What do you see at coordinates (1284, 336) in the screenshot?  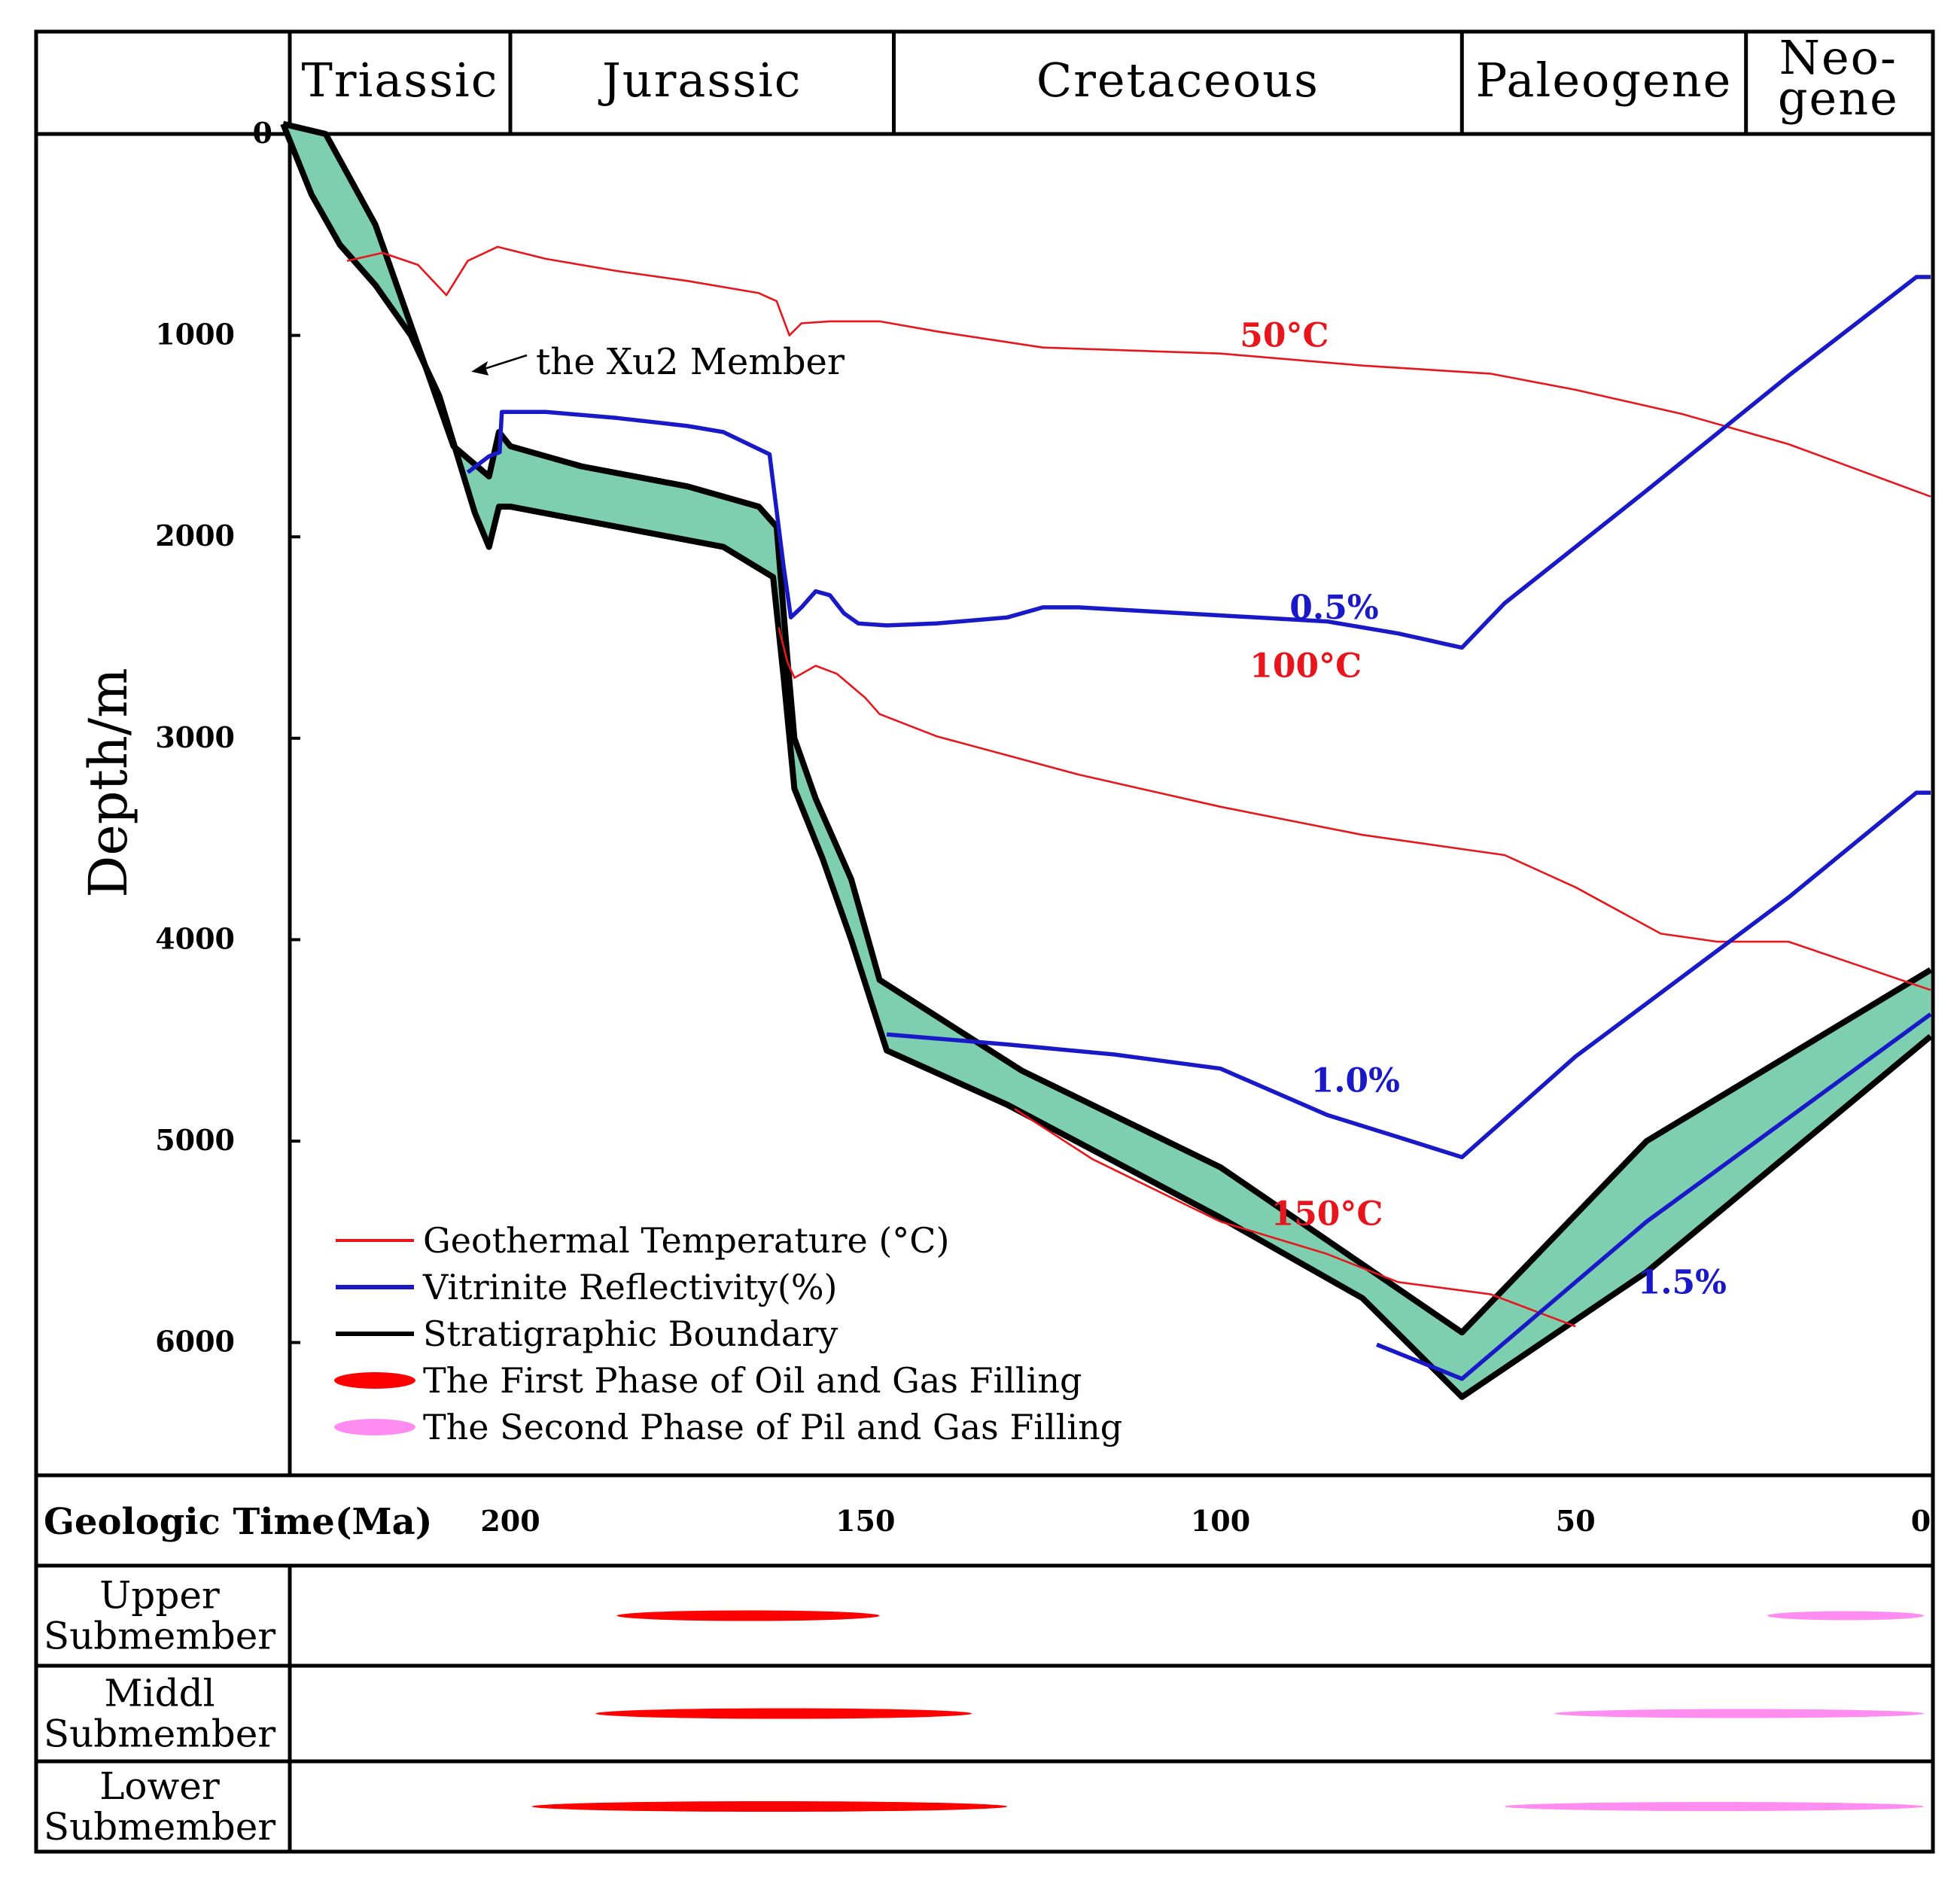 I see `isotherm-label: 50°C` at bounding box center [1284, 336].